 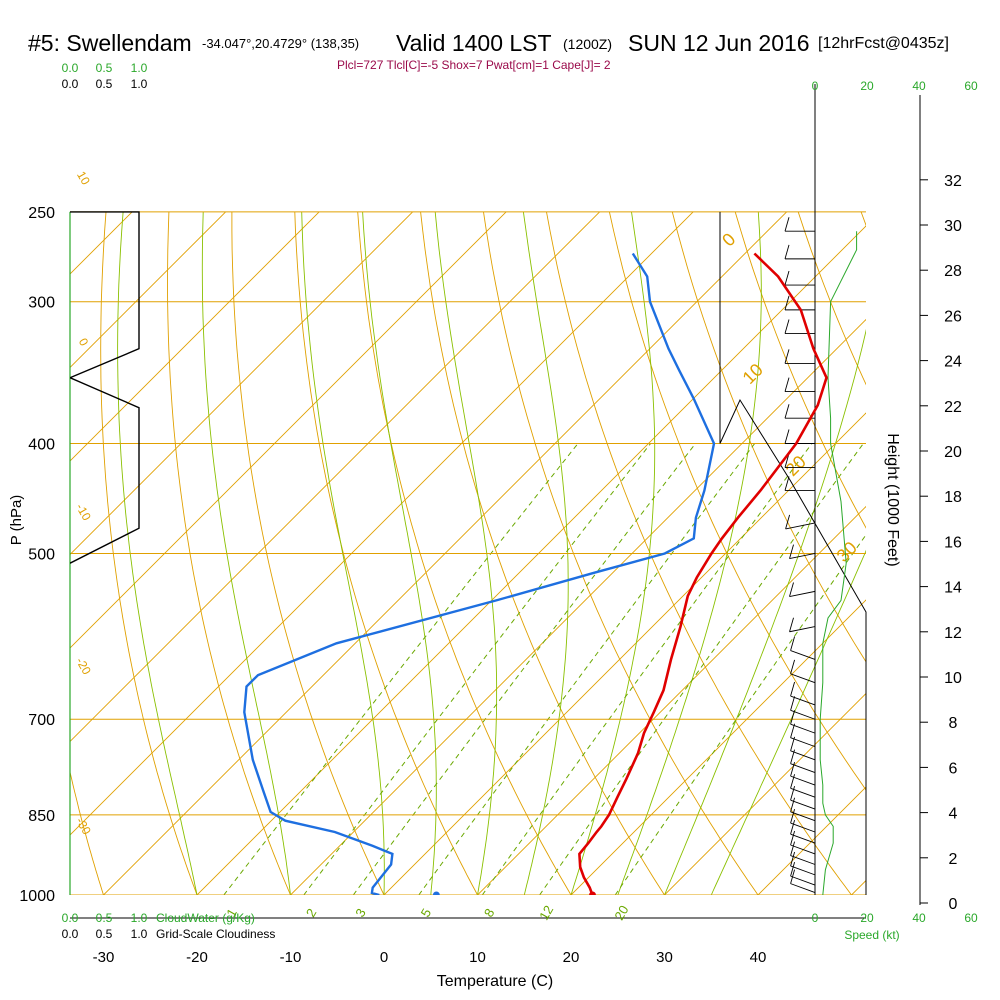 What do you see at coordinates (139, 934) in the screenshot?
I see `cloudiness-scale-label: 1.0` at bounding box center [139, 934].